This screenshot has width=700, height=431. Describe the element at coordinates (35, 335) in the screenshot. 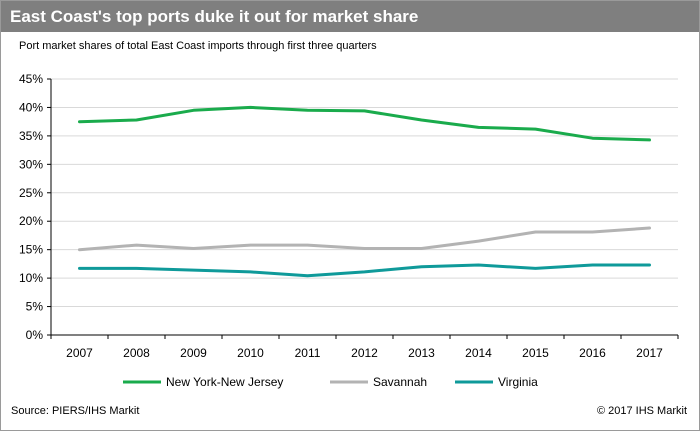

I see `y-tick-label: 0%` at that location.